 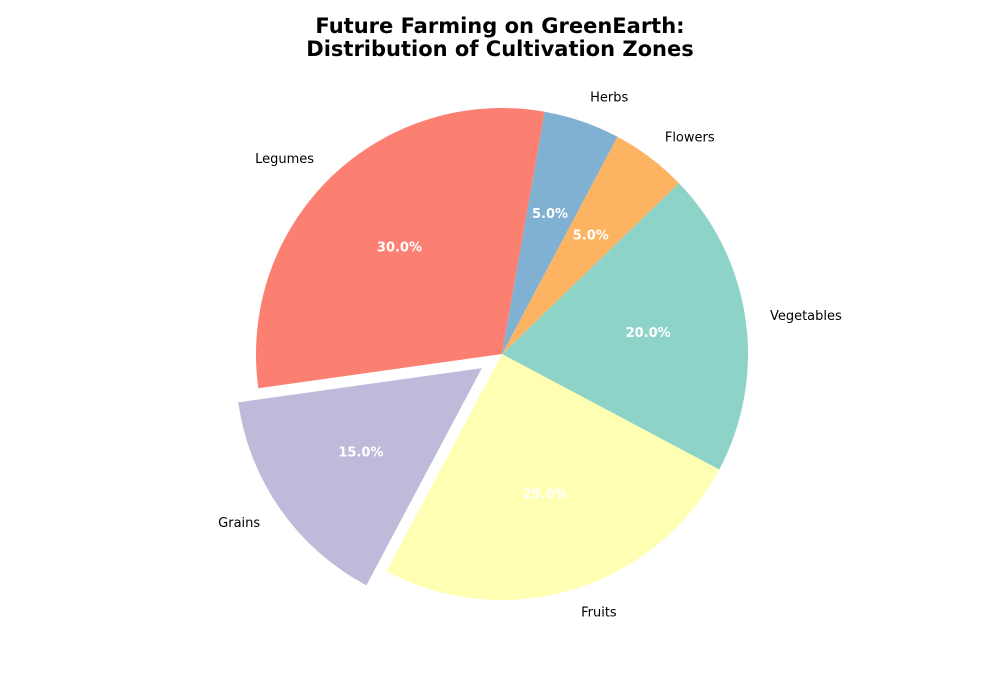 I want to click on pct-label-flowers: 5.0%, so click(x=591, y=236).